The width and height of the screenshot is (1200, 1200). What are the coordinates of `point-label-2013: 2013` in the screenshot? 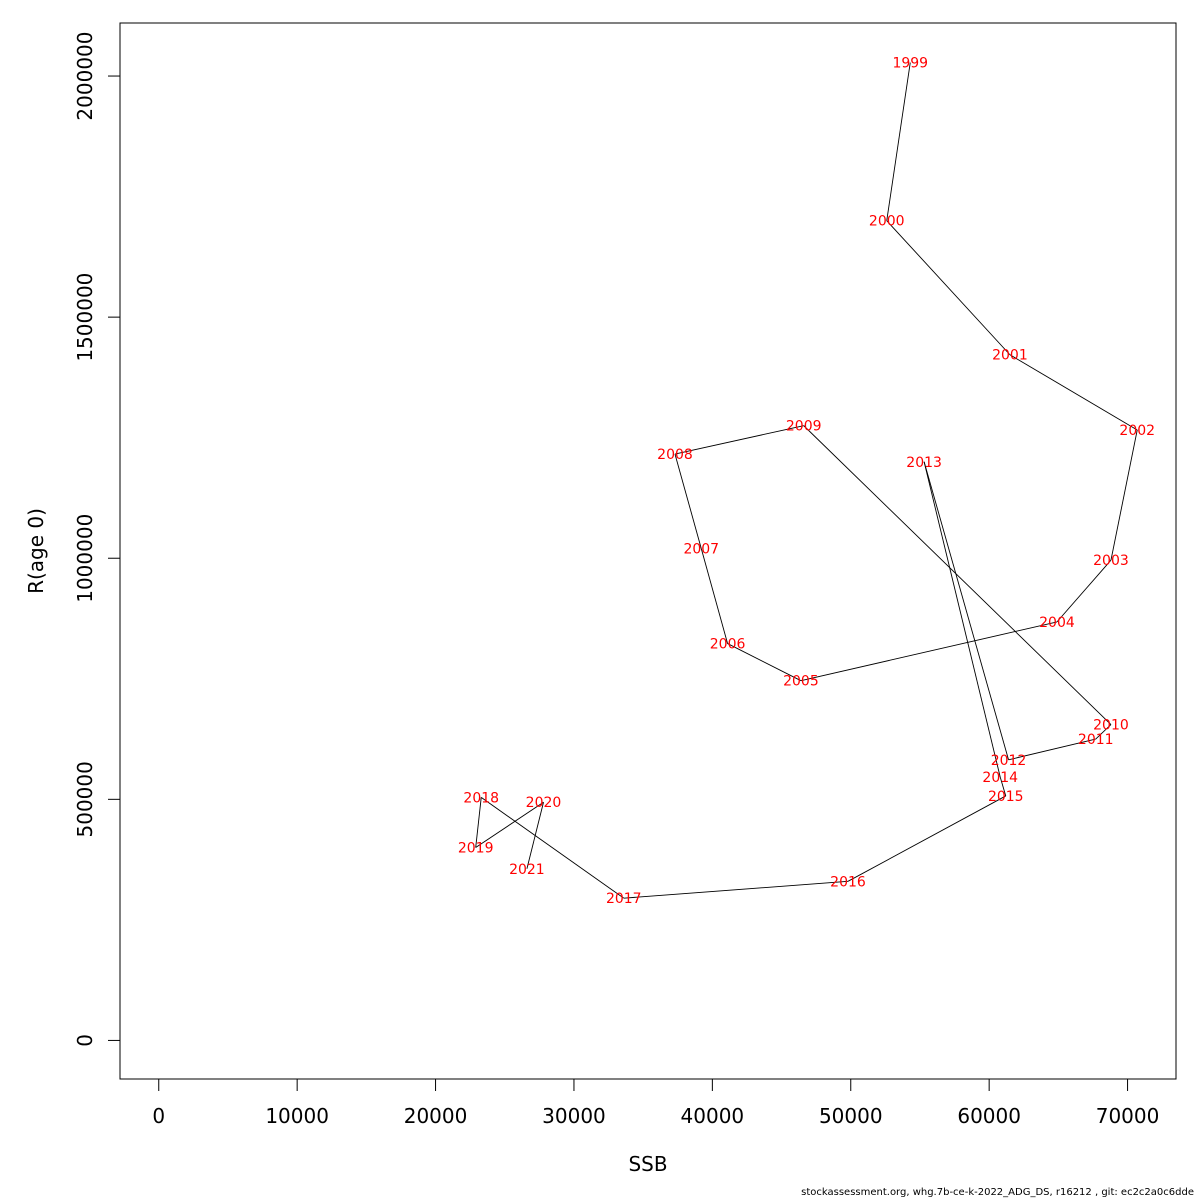 It's located at (924, 463).